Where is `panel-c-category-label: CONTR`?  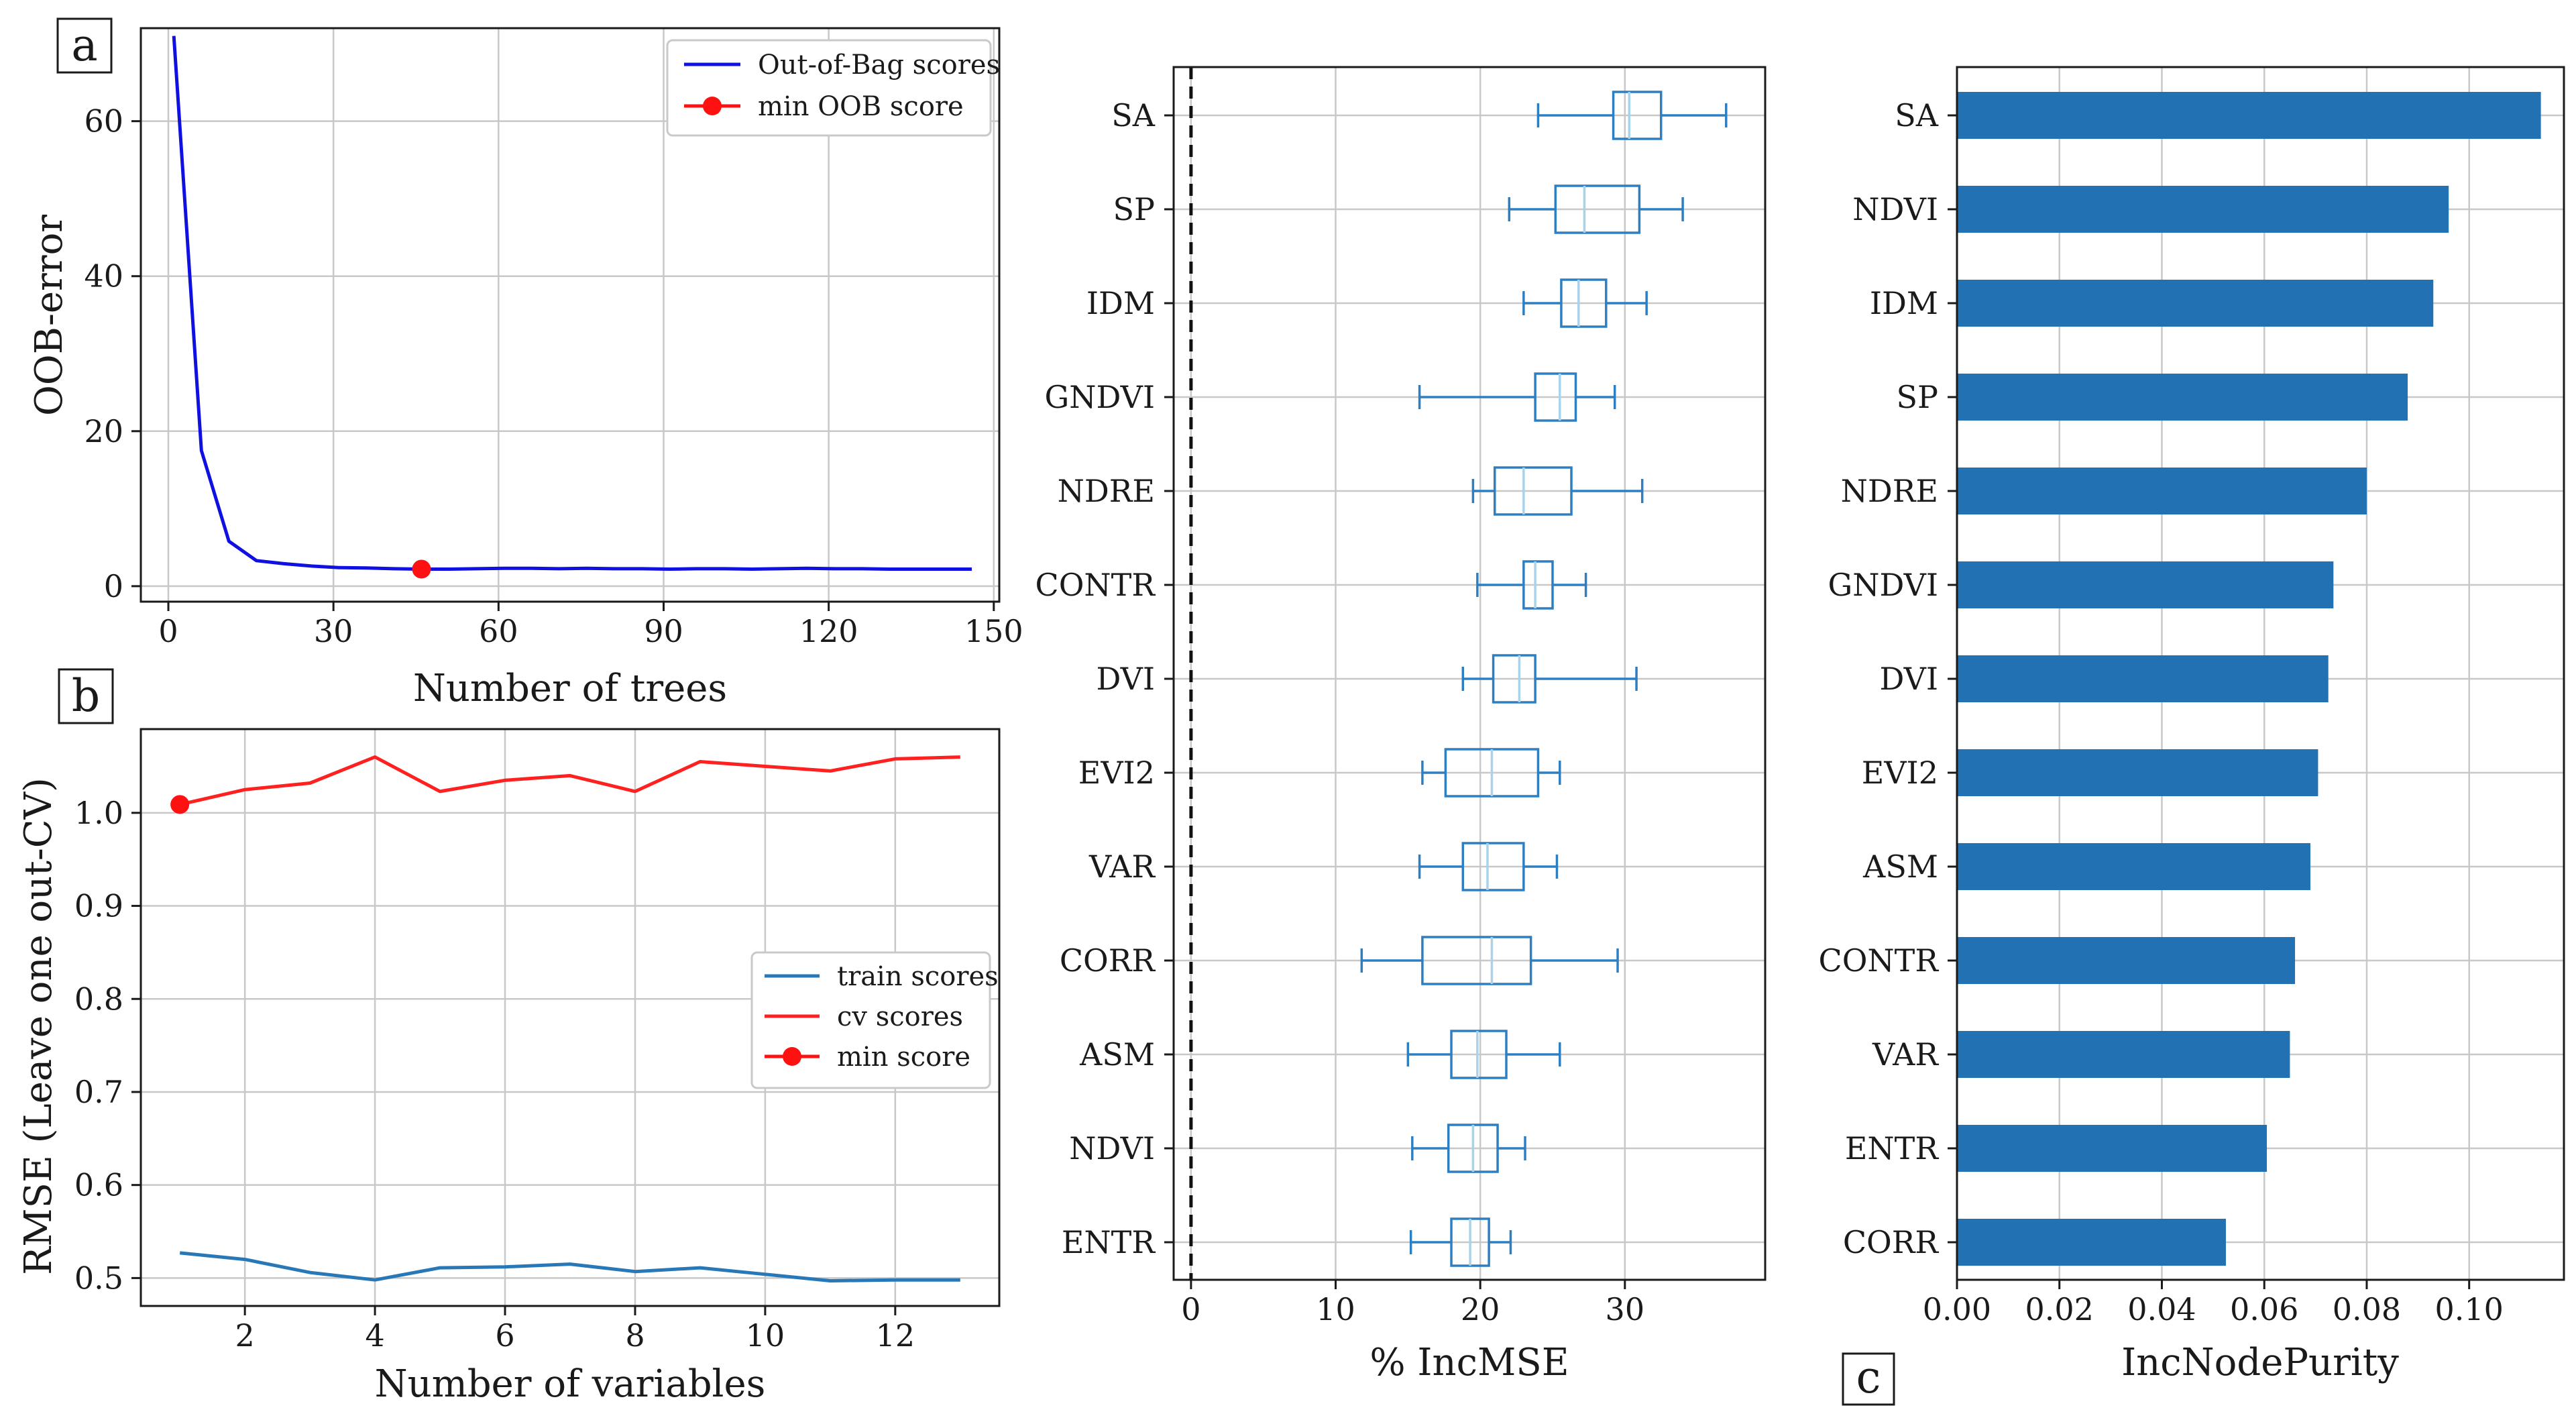
panel-c-category-label: CONTR is located at coordinates (1879, 961).